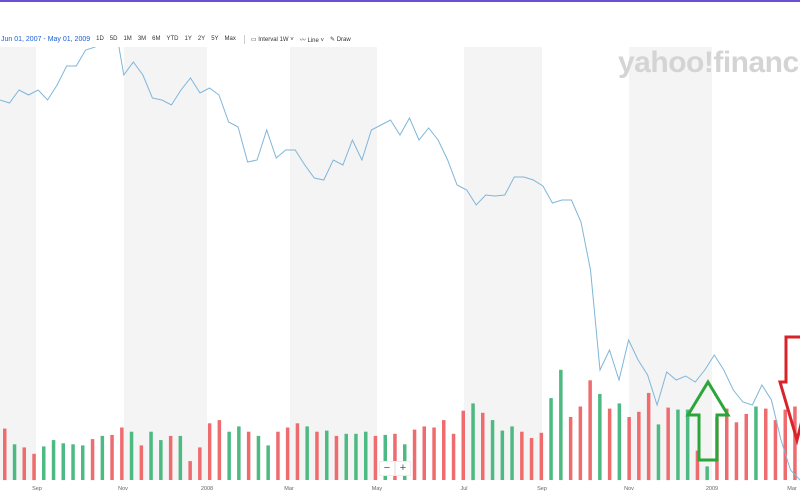  Describe the element at coordinates (311, 40) in the screenshot. I see `chart-type-dropdown: 〰 Line ˅` at that location.